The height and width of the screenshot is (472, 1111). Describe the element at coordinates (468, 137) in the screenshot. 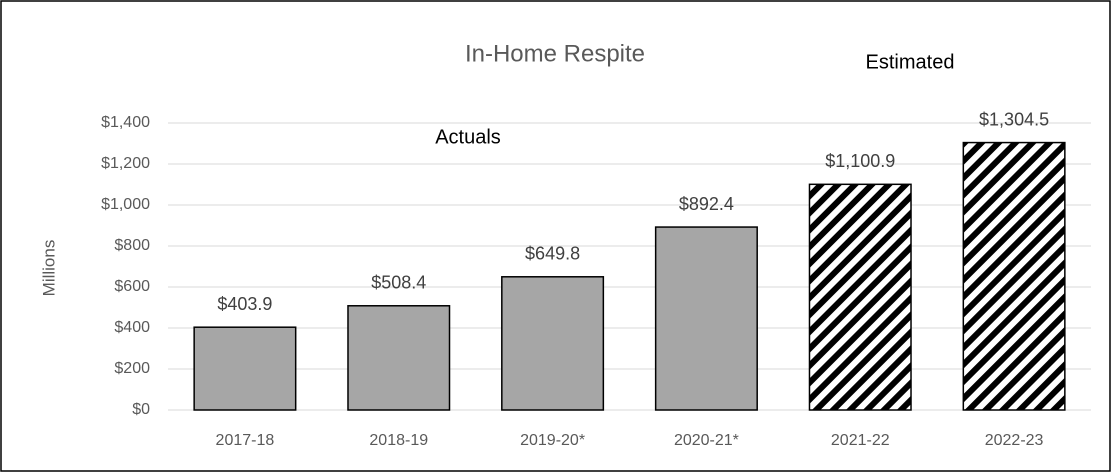

I see `annotation: Actuals` at that location.